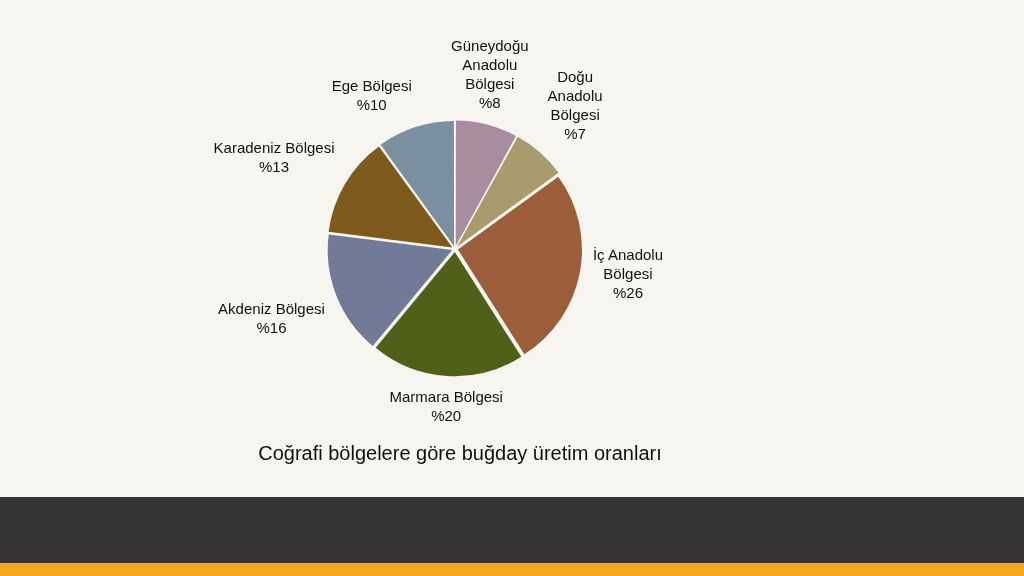  What do you see at coordinates (489, 103) in the screenshot?
I see `data-label: %8` at bounding box center [489, 103].